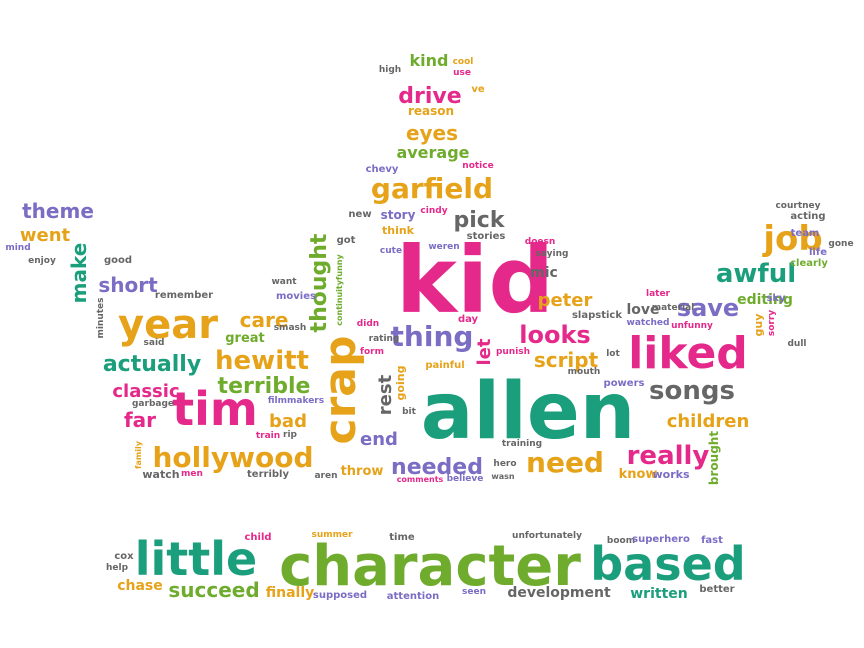  What do you see at coordinates (477, 166) in the screenshot?
I see `word-notice: notice` at bounding box center [477, 166].